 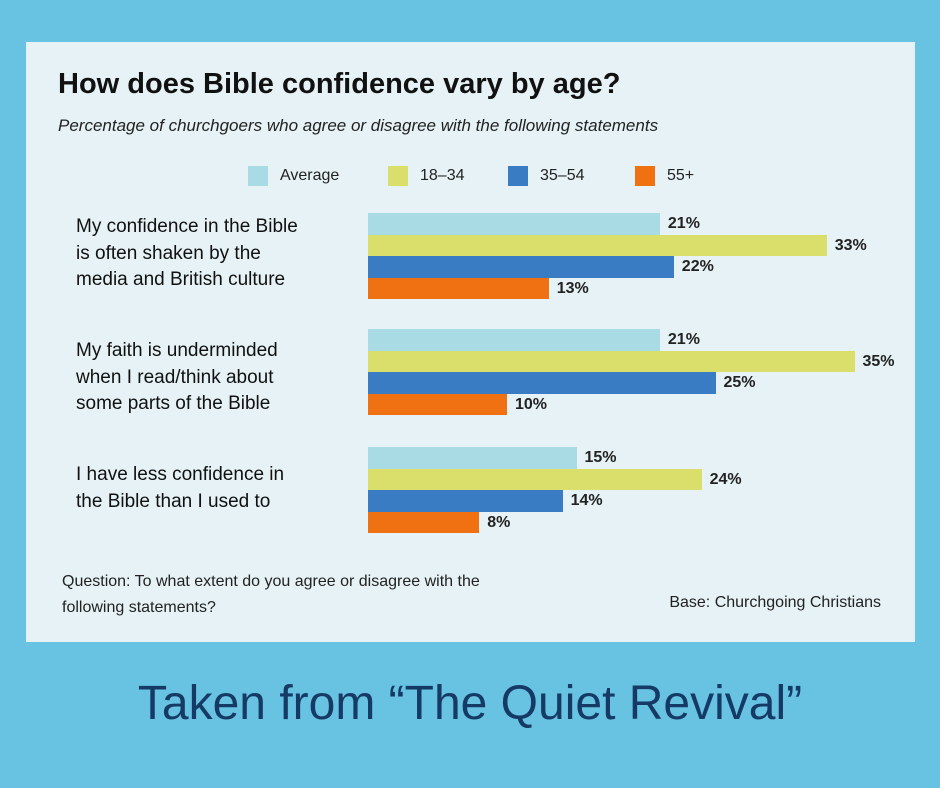 What do you see at coordinates (339, 84) in the screenshot?
I see `chart-title: How does Bible confidence vary by age?` at bounding box center [339, 84].